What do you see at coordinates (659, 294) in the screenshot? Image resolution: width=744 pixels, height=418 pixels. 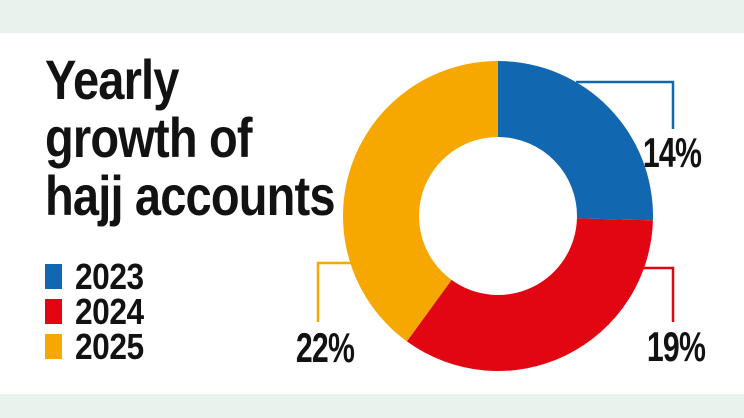 I see `callout-line-2024` at bounding box center [659, 294].